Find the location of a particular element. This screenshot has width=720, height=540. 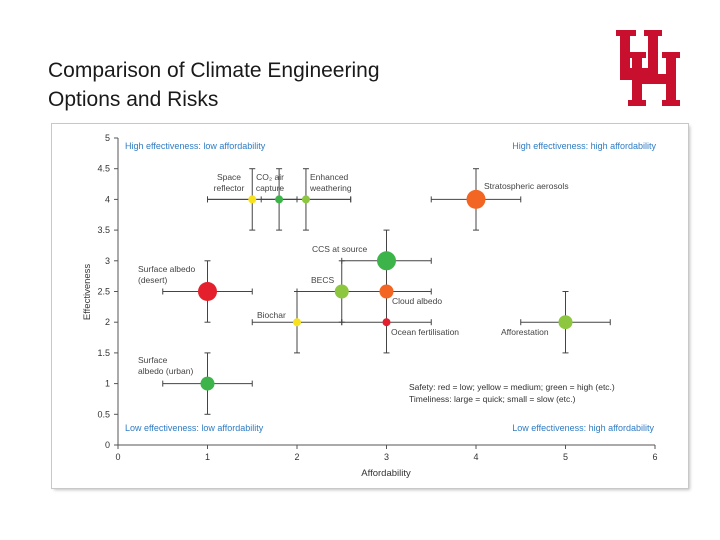

marker-co-air-capture is located at coordinates (279, 199).